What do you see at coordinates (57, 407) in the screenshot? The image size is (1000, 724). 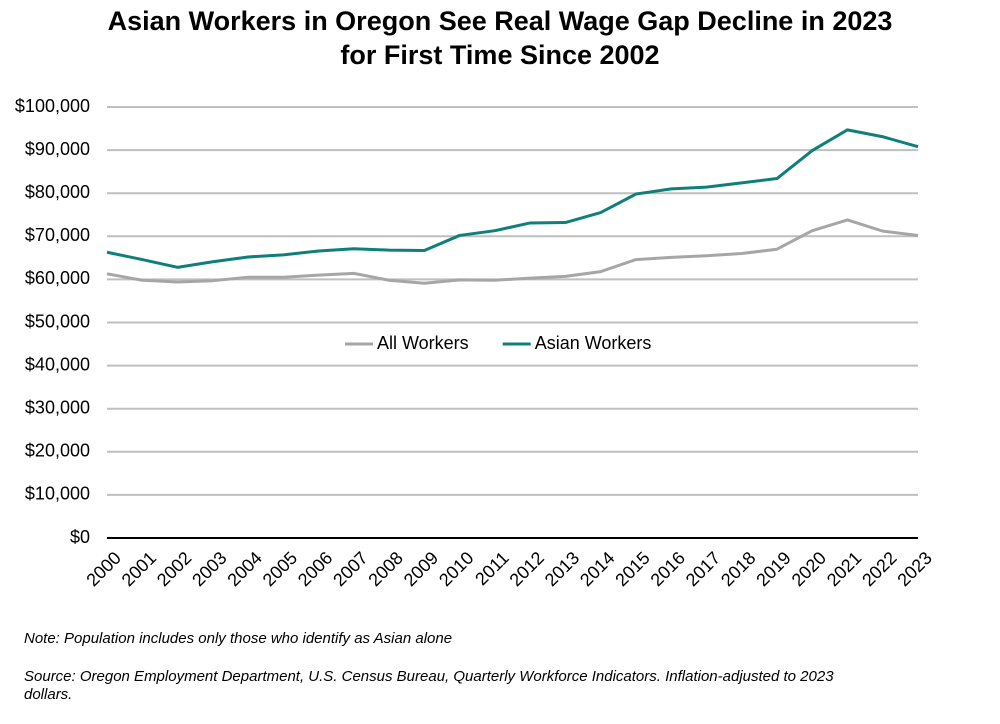 I see `y-tick-label: $30,000` at bounding box center [57, 407].